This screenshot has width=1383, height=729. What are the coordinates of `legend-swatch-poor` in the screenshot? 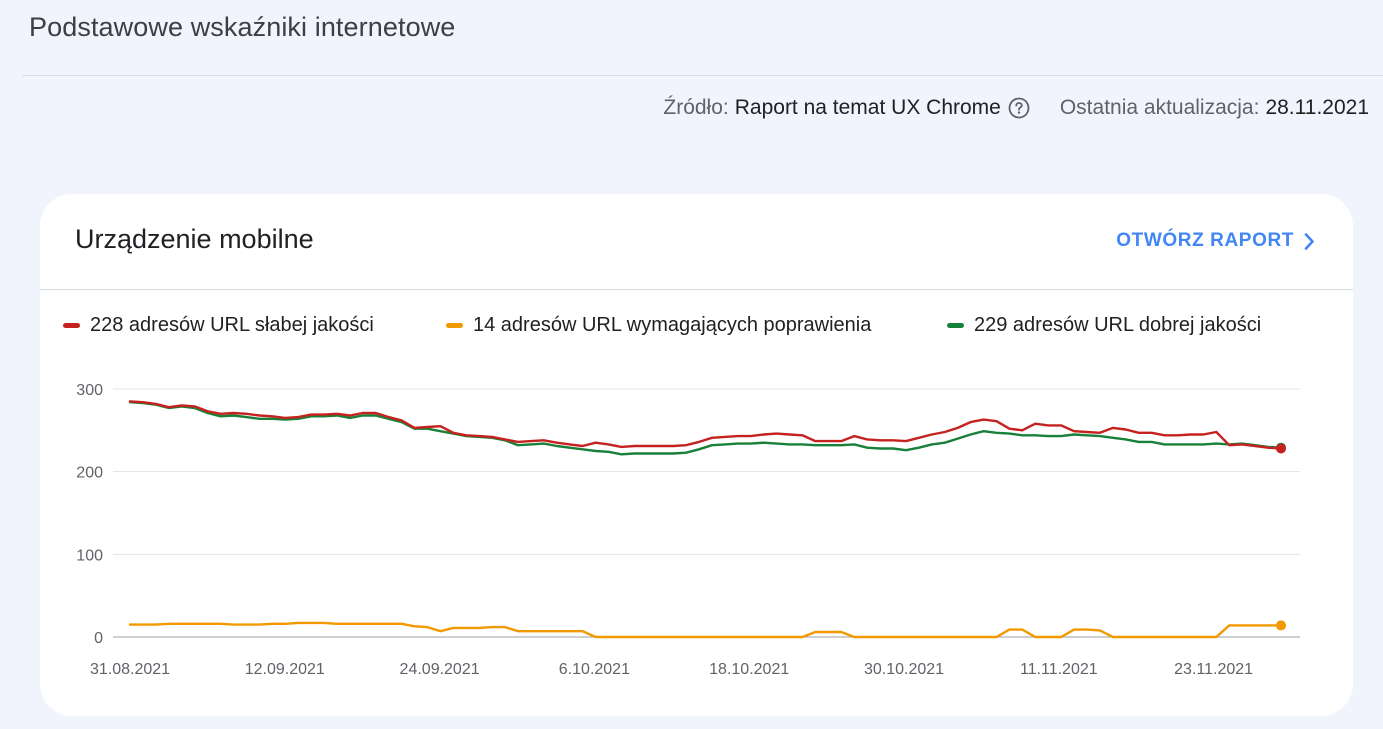 It's located at (71, 325).